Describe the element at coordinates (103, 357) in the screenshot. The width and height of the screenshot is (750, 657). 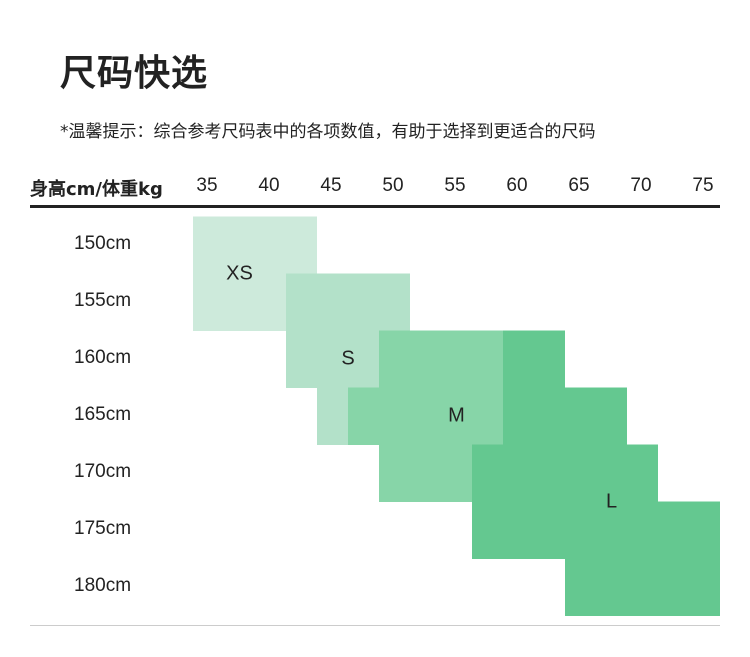
I see `y-tick-label: 160cm` at that location.